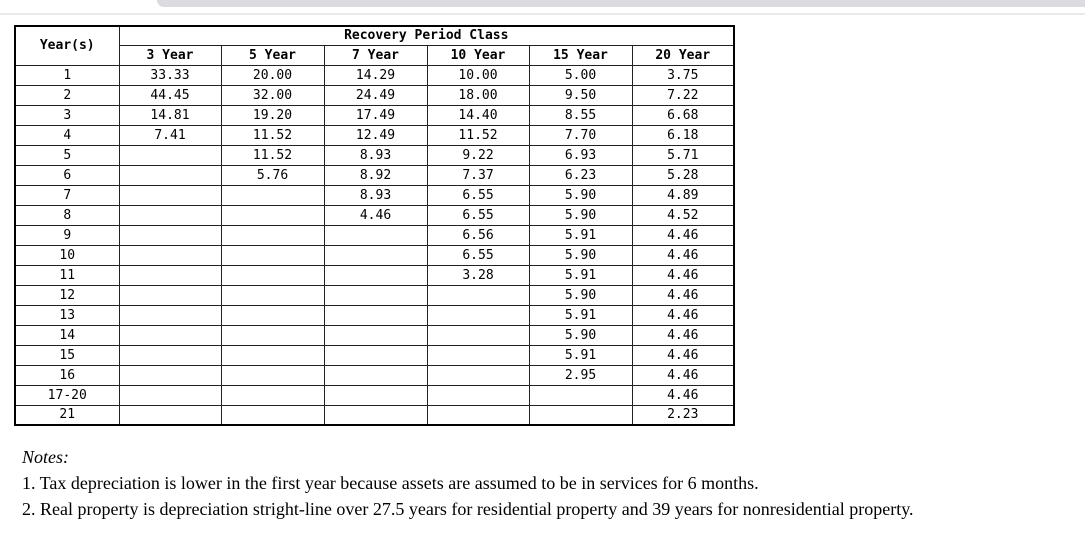 Image resolution: width=1085 pixels, height=546 pixels. I want to click on column-header: 10 Year, so click(478, 55).